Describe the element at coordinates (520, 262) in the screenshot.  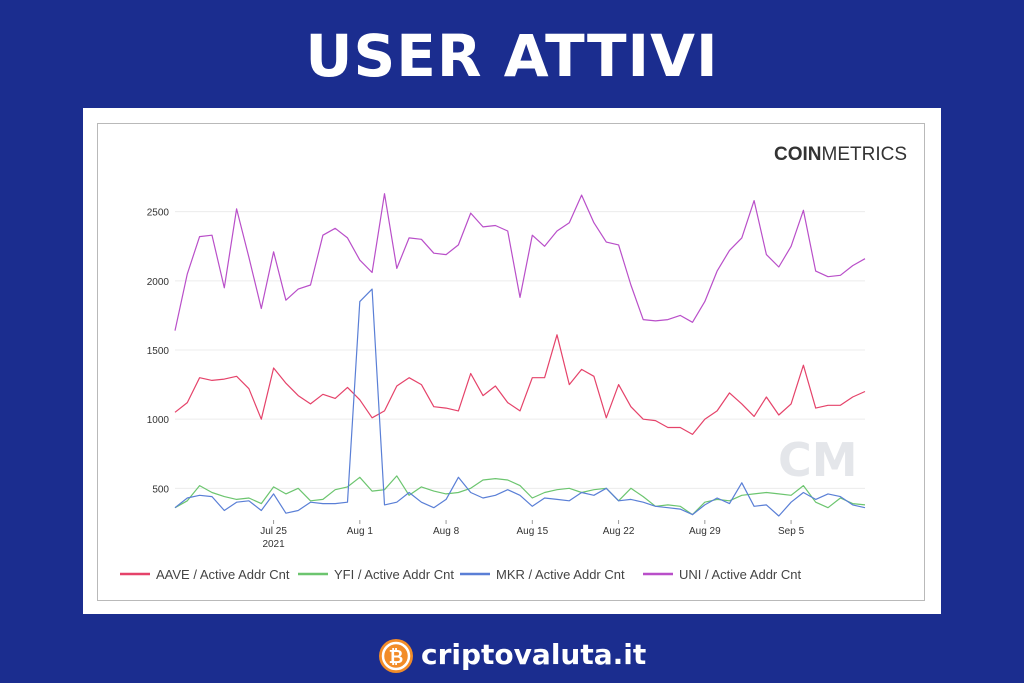
I see `series-line-uni` at that location.